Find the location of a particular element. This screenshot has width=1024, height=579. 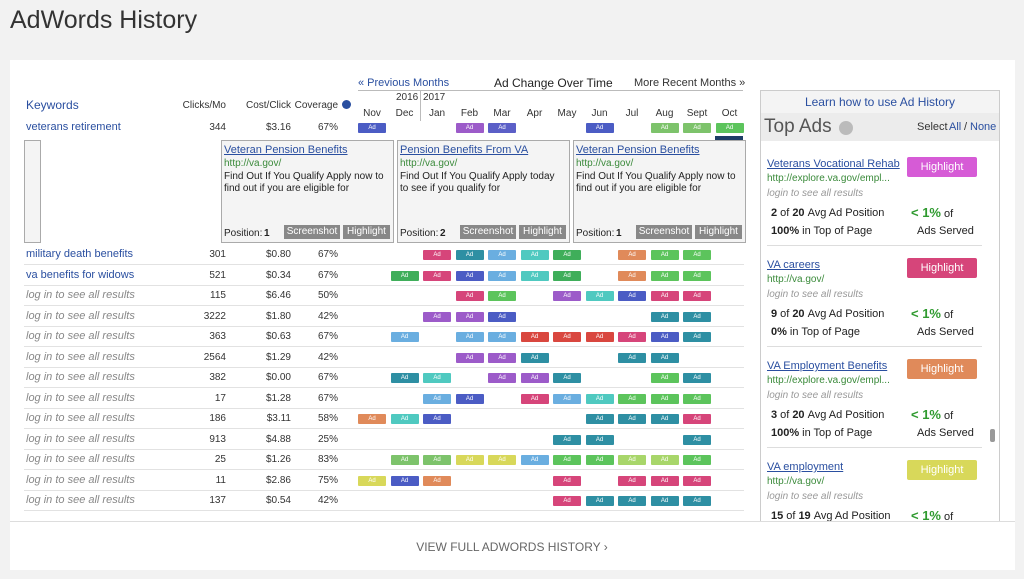

top-ad-title: Veterans Vocational Rehab is located at coordinates (833, 164).